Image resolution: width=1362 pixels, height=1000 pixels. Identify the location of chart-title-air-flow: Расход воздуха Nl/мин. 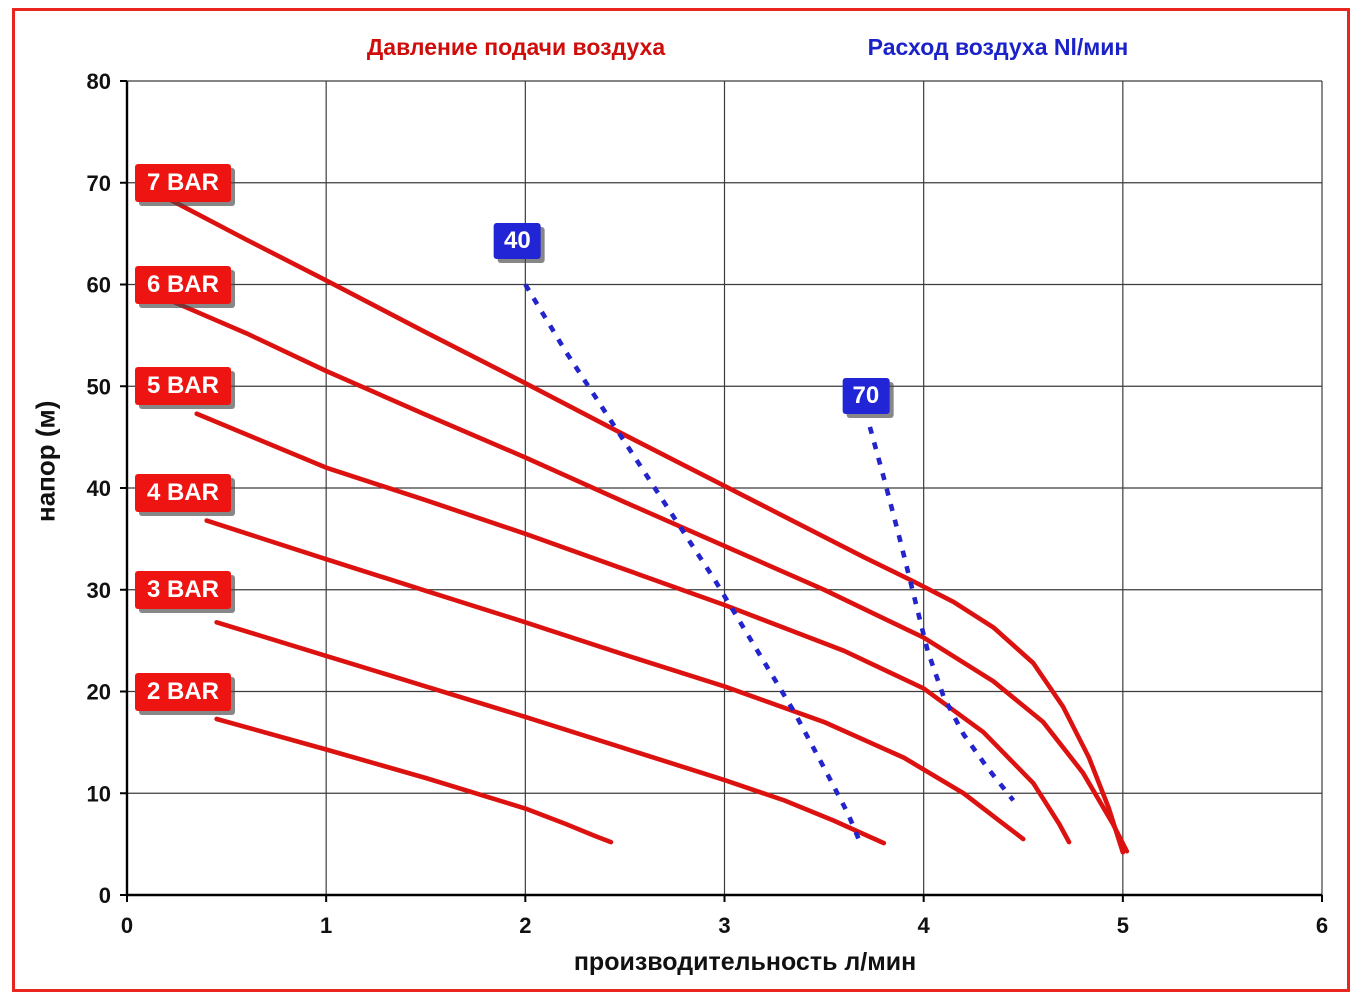
(998, 47).